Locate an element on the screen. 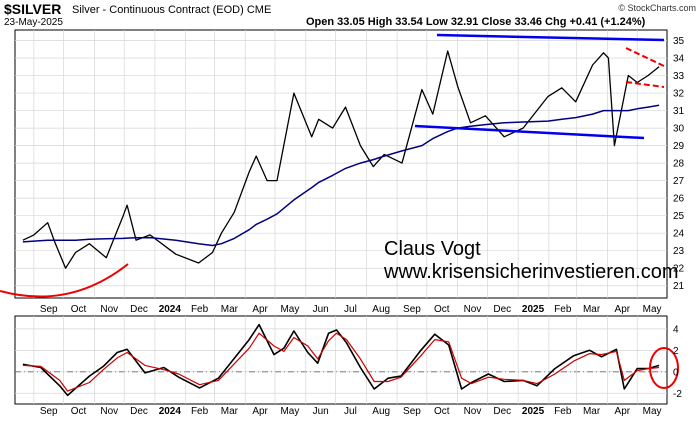  price-xtick-13: Oct is located at coordinates (442, 309).